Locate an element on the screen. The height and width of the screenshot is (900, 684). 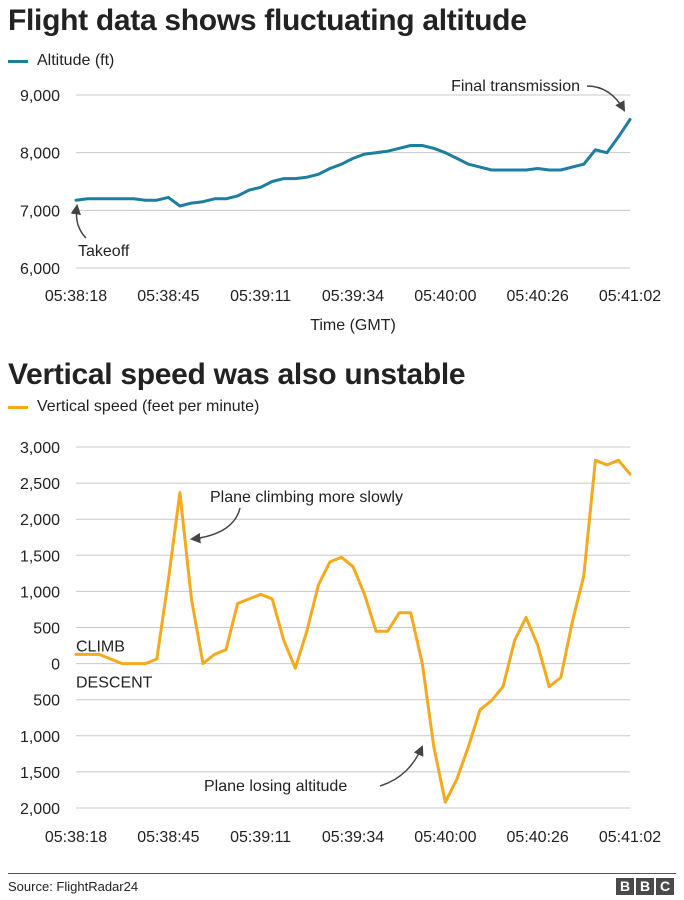
annotation-label: Takeoff is located at coordinates (104, 251).